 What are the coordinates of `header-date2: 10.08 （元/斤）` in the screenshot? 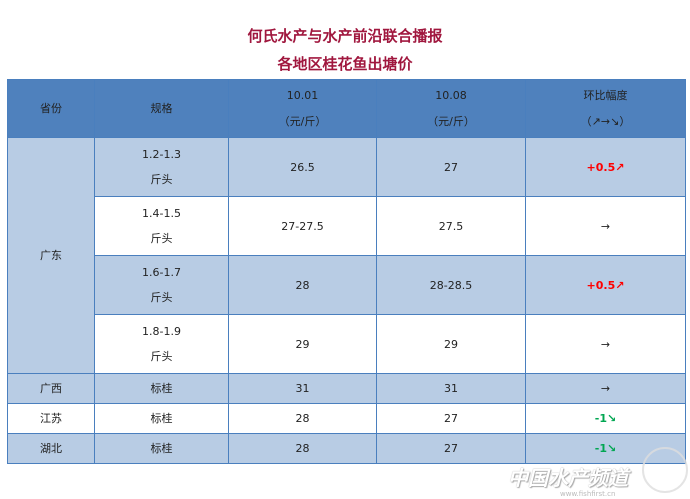 It's located at (451, 108).